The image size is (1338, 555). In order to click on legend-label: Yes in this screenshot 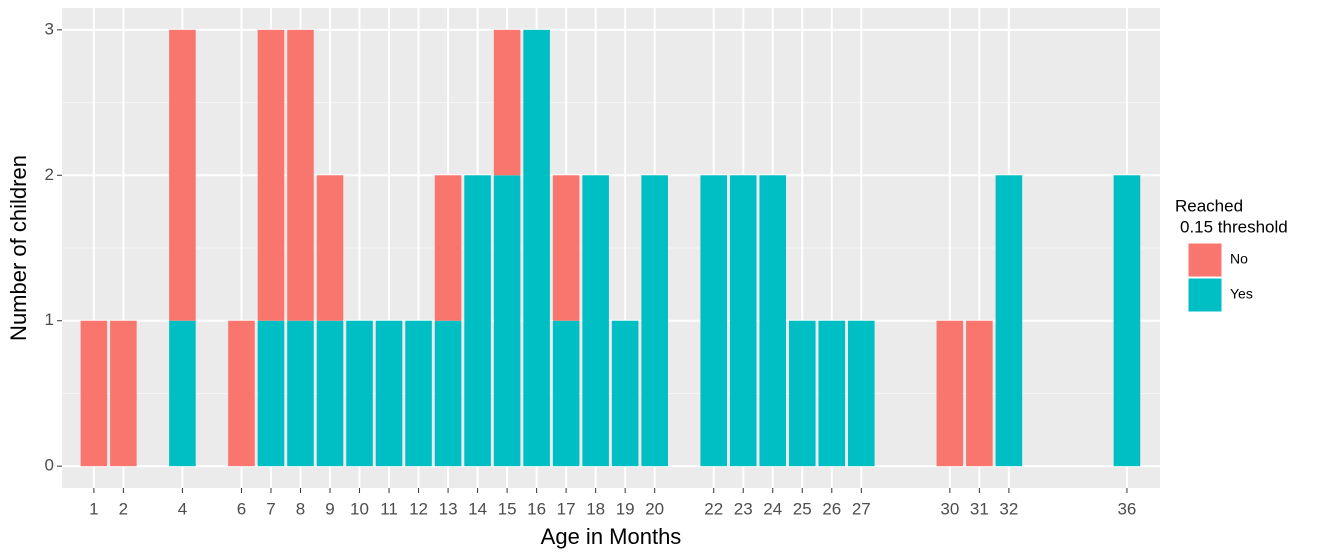, I will do `click(1241, 294)`.